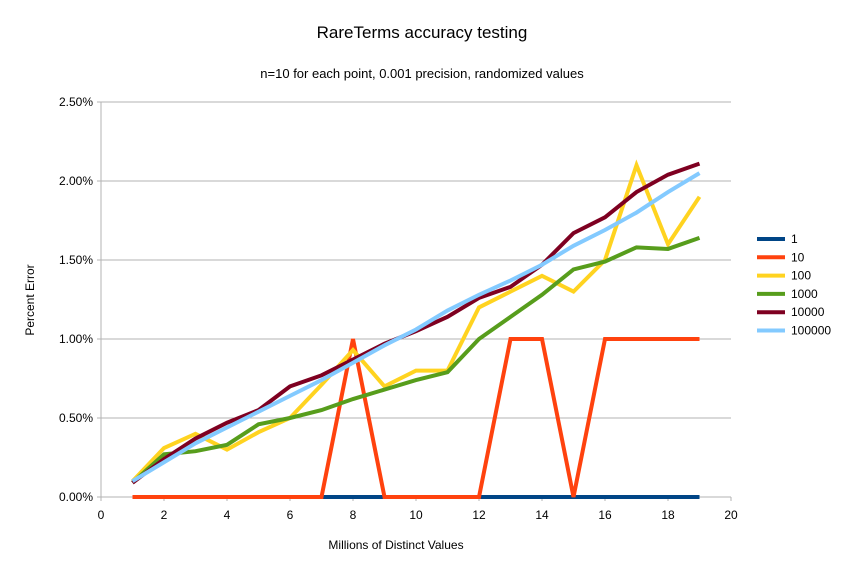 This screenshot has height=576, width=845. I want to click on x-tick-label: 0, so click(101, 515).